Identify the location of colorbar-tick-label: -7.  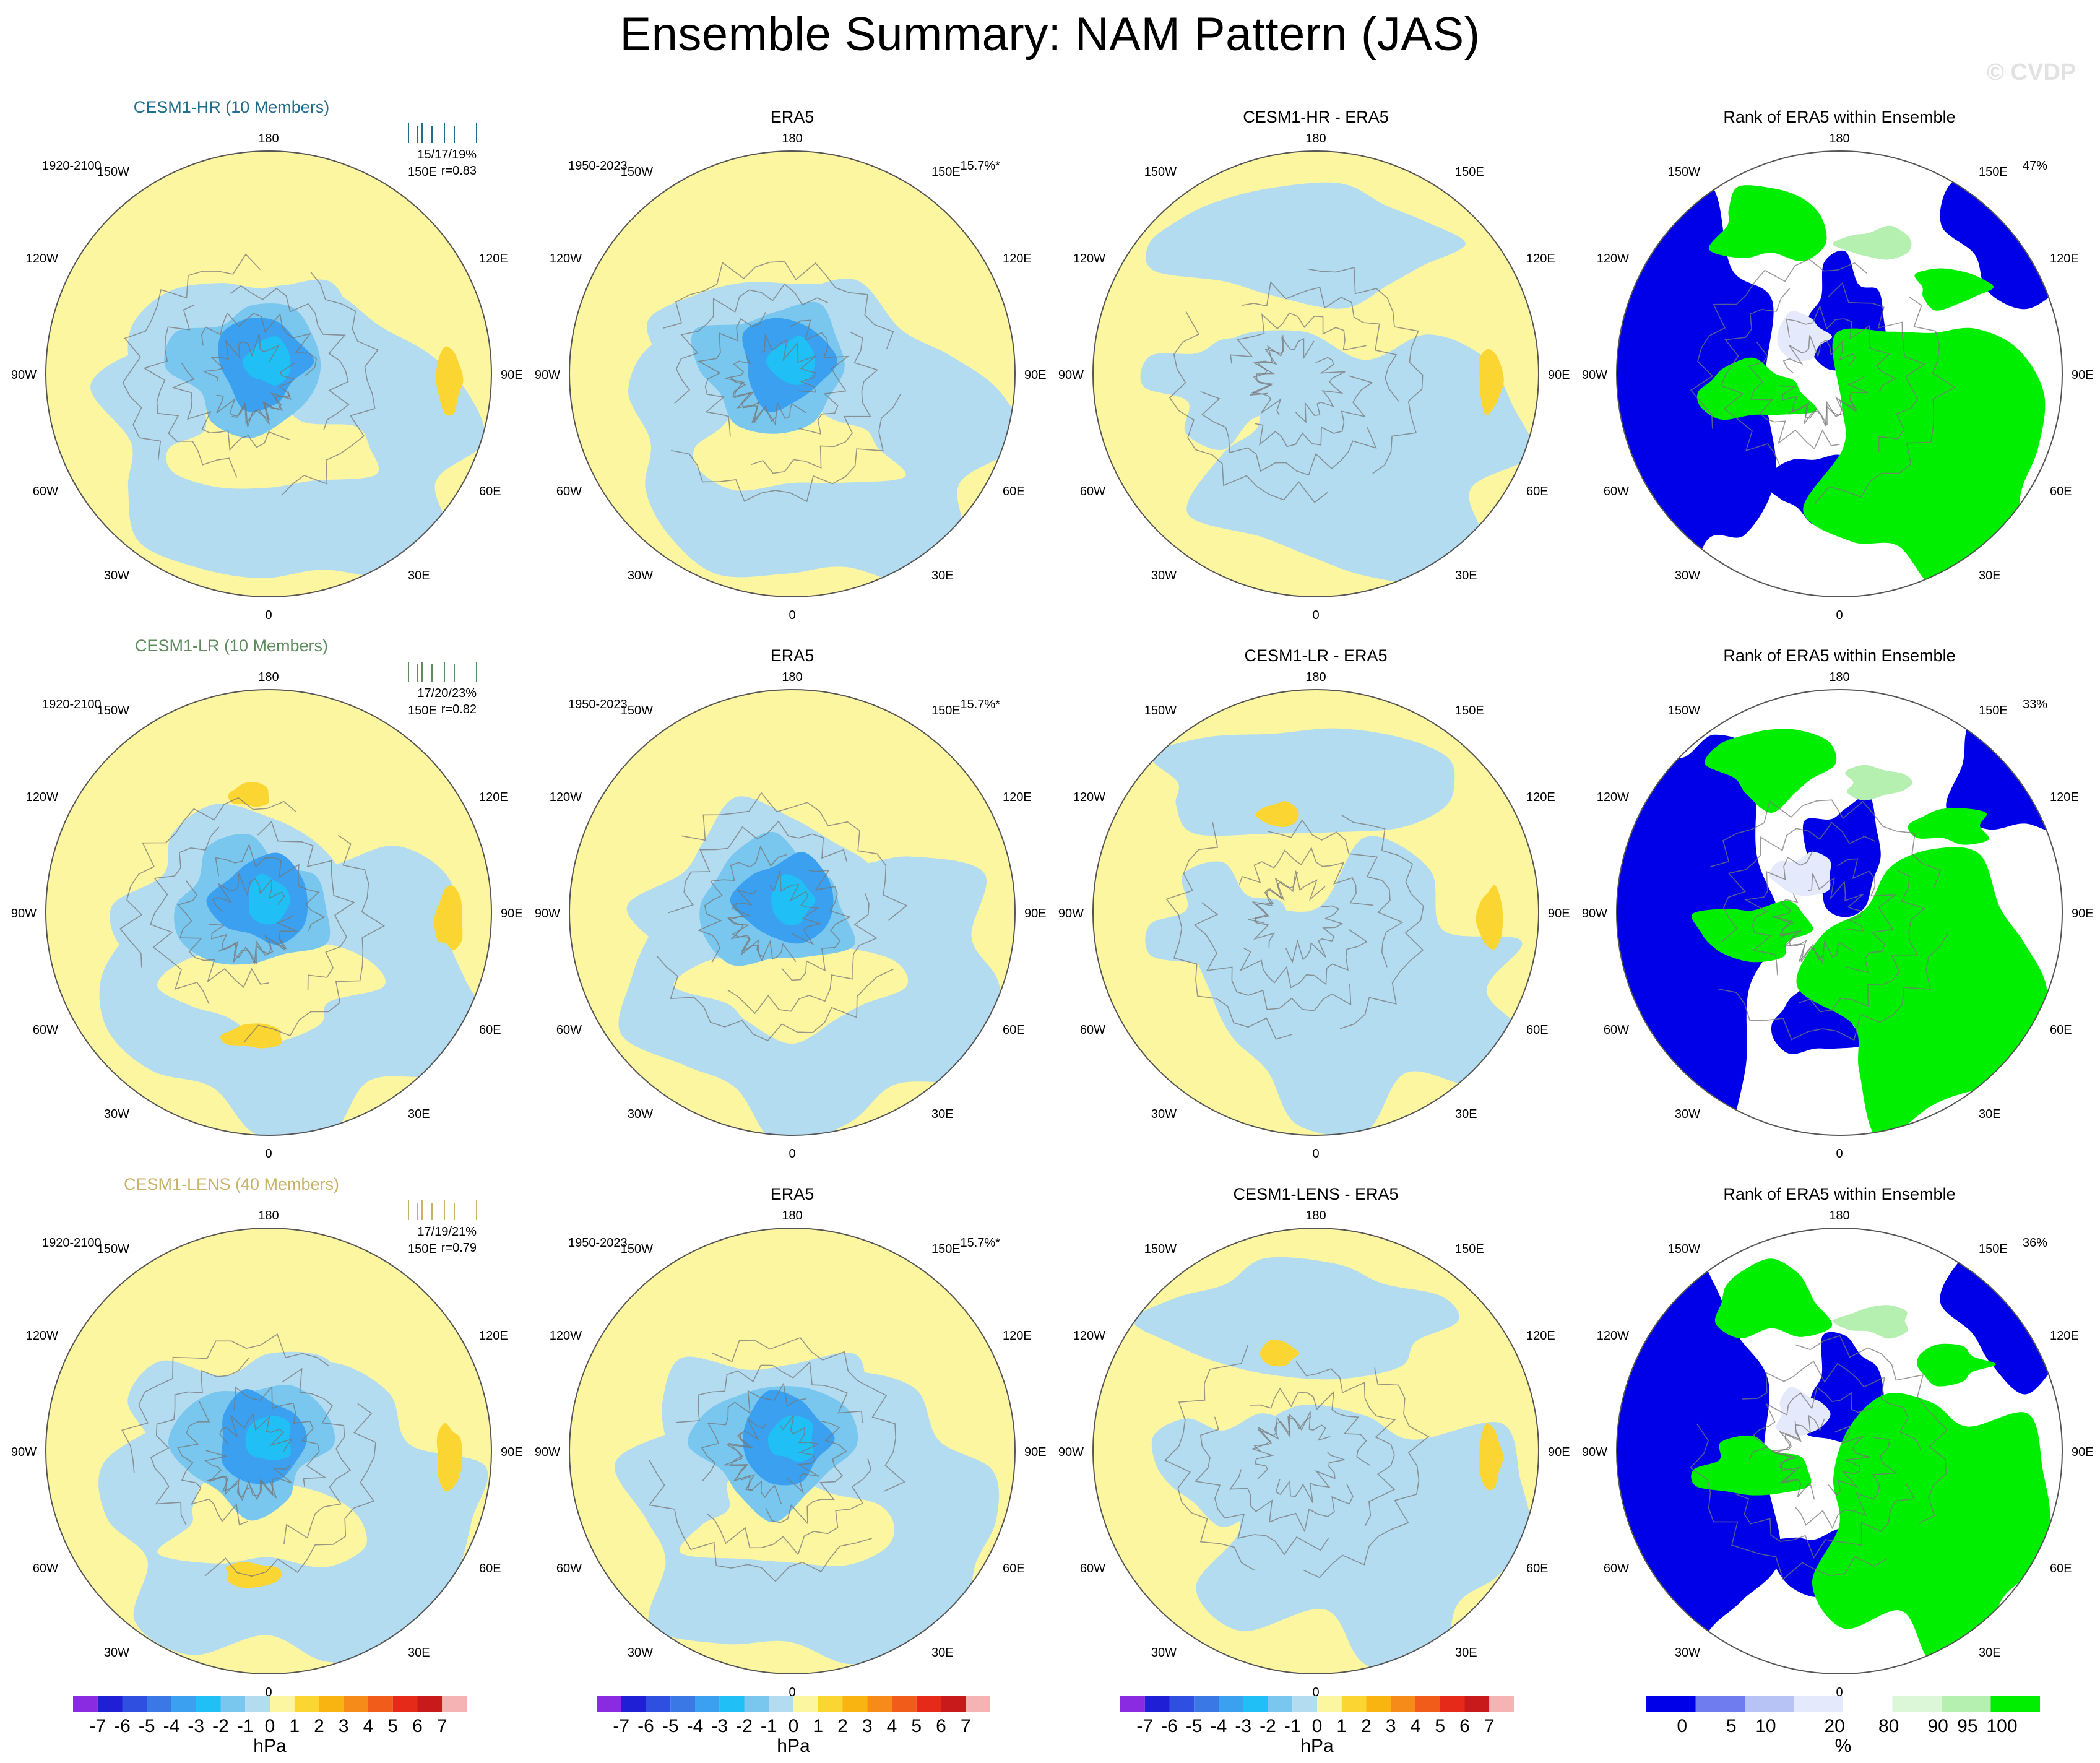
(1144, 1726).